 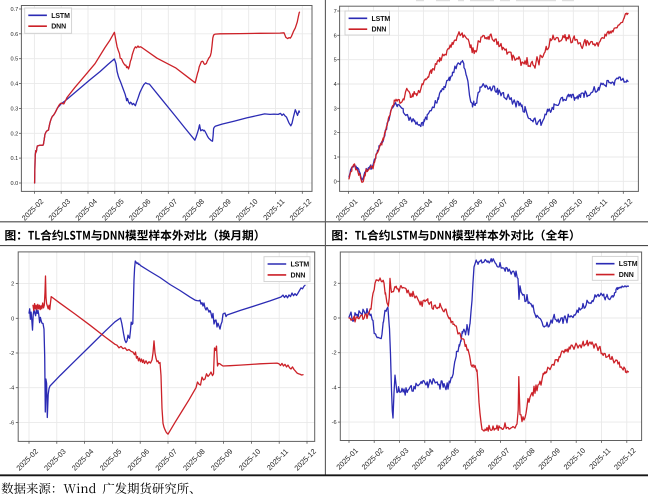 I want to click on svg-text: 6, so click(x=335, y=36).